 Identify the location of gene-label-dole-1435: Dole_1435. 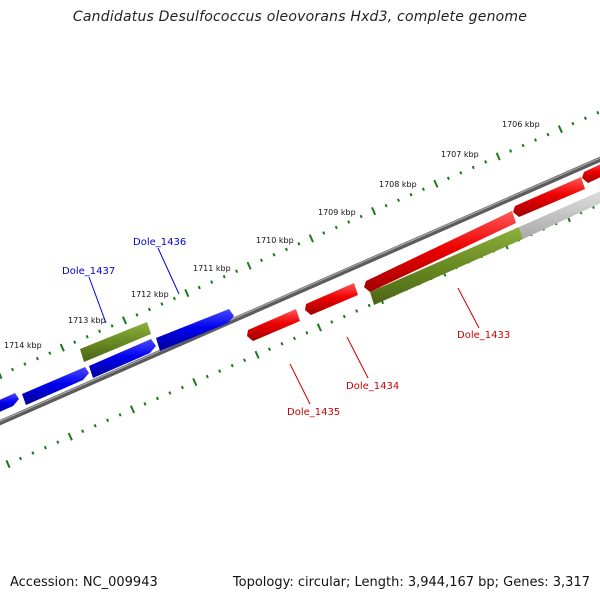
(313, 412).